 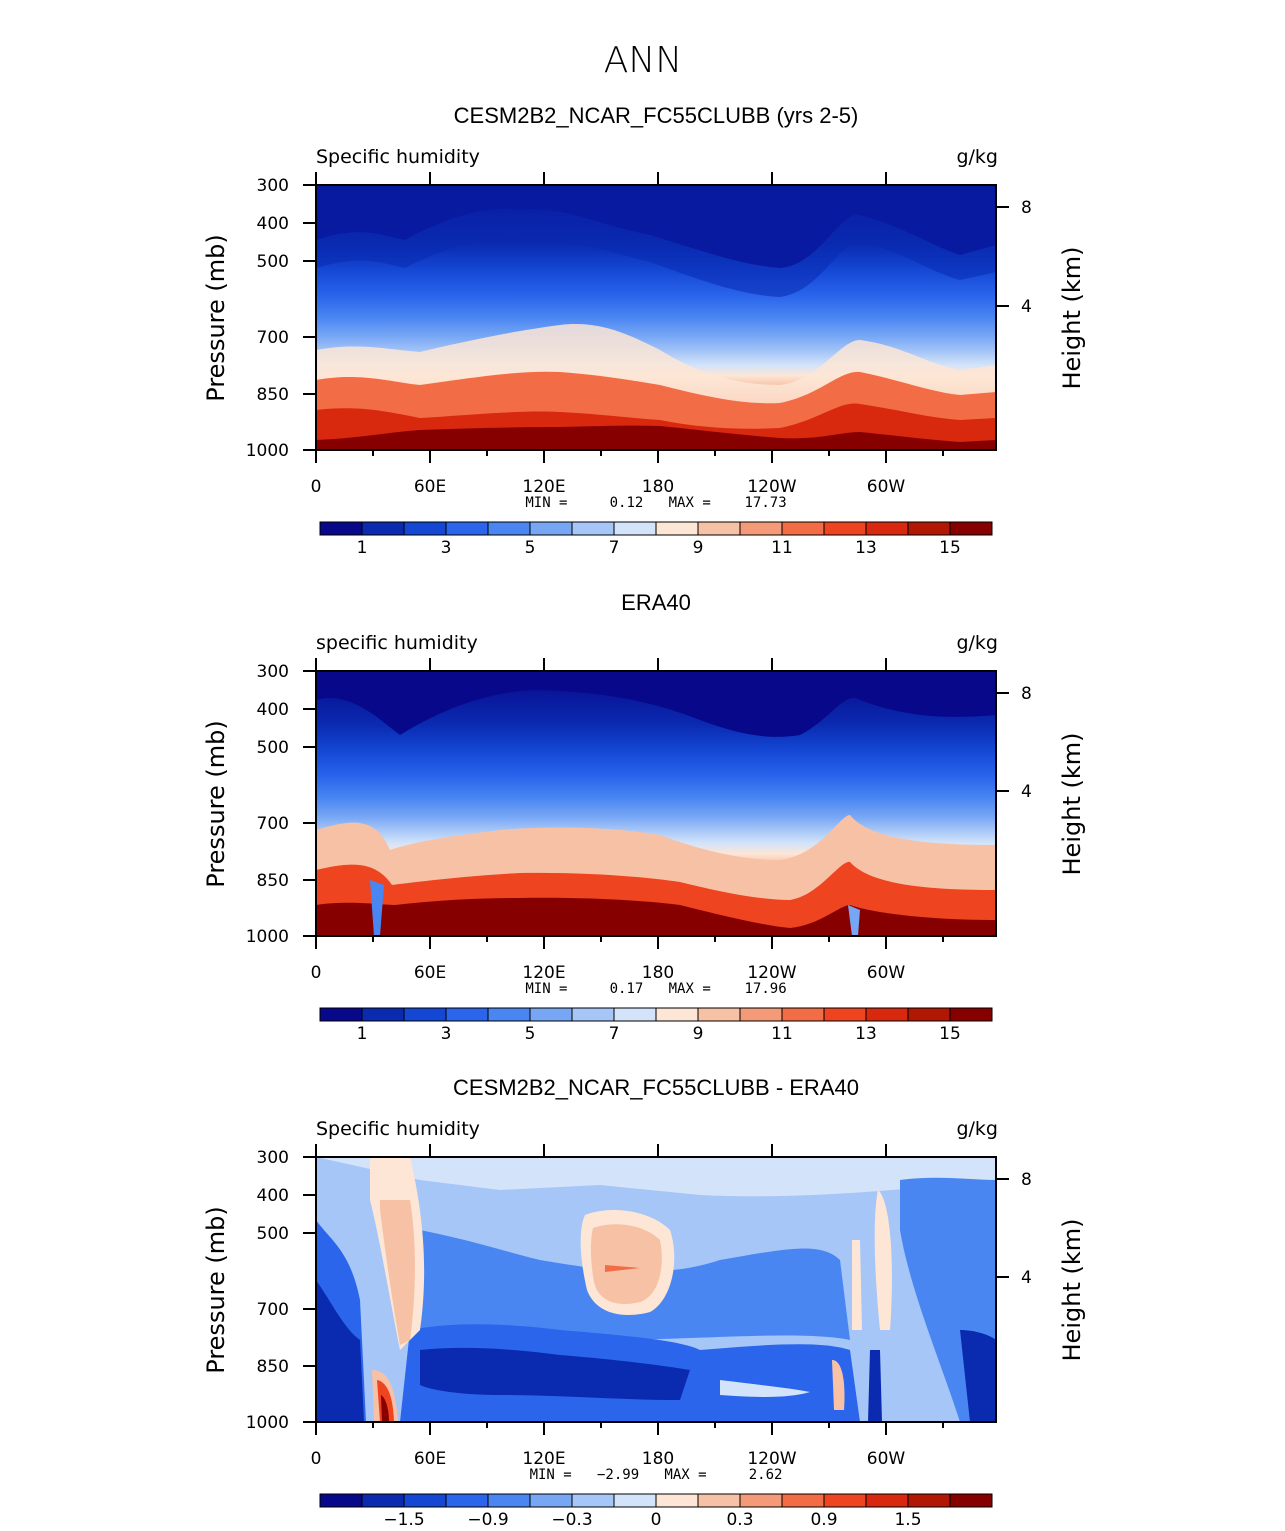 What do you see at coordinates (273, 395) in the screenshot?
I see `panel-1-ytick: 850` at bounding box center [273, 395].